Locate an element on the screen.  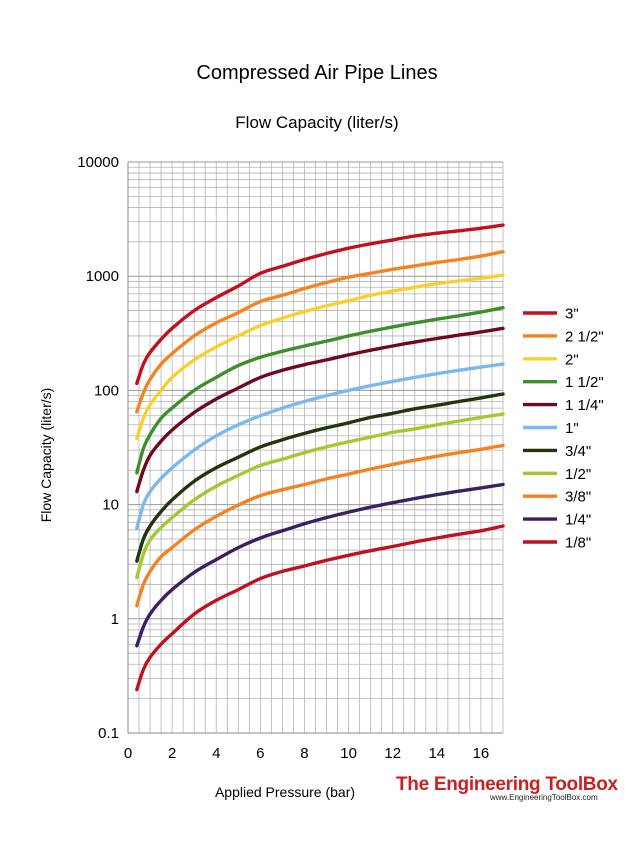
x-tick-label: 14 is located at coordinates (436, 753).